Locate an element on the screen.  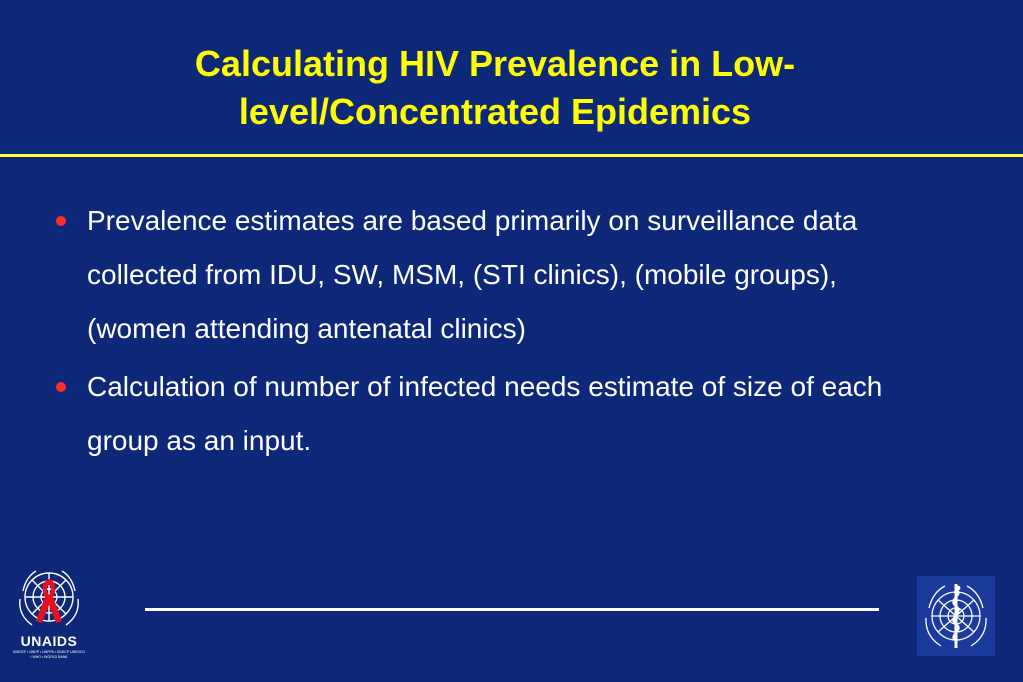
who-emblem-icon is located at coordinates (956, 616).